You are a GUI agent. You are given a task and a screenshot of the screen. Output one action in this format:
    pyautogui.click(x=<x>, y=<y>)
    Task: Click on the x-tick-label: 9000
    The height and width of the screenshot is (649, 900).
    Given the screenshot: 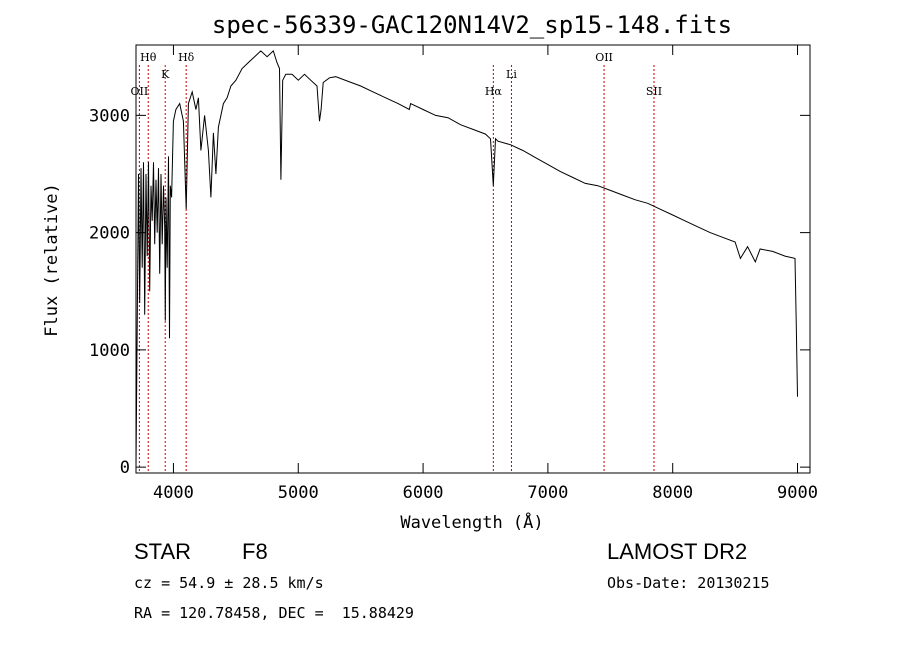 What is the action you would take?
    pyautogui.click(x=797, y=493)
    